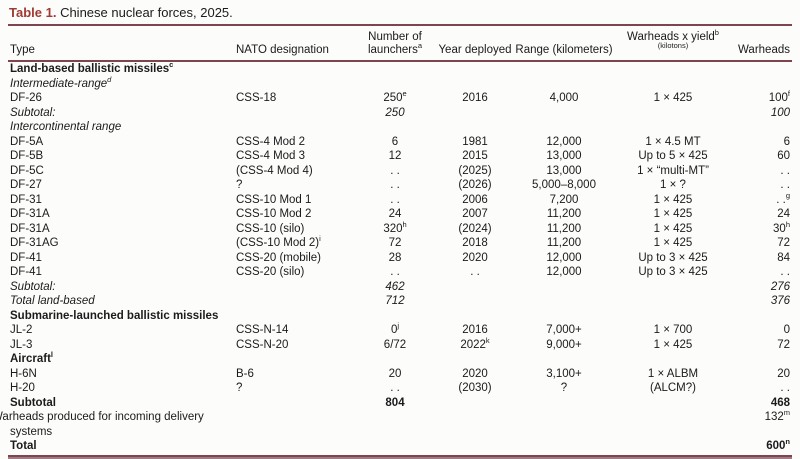 The width and height of the screenshot is (800, 459). I want to click on table-caption-label: Table 1., so click(33, 12).